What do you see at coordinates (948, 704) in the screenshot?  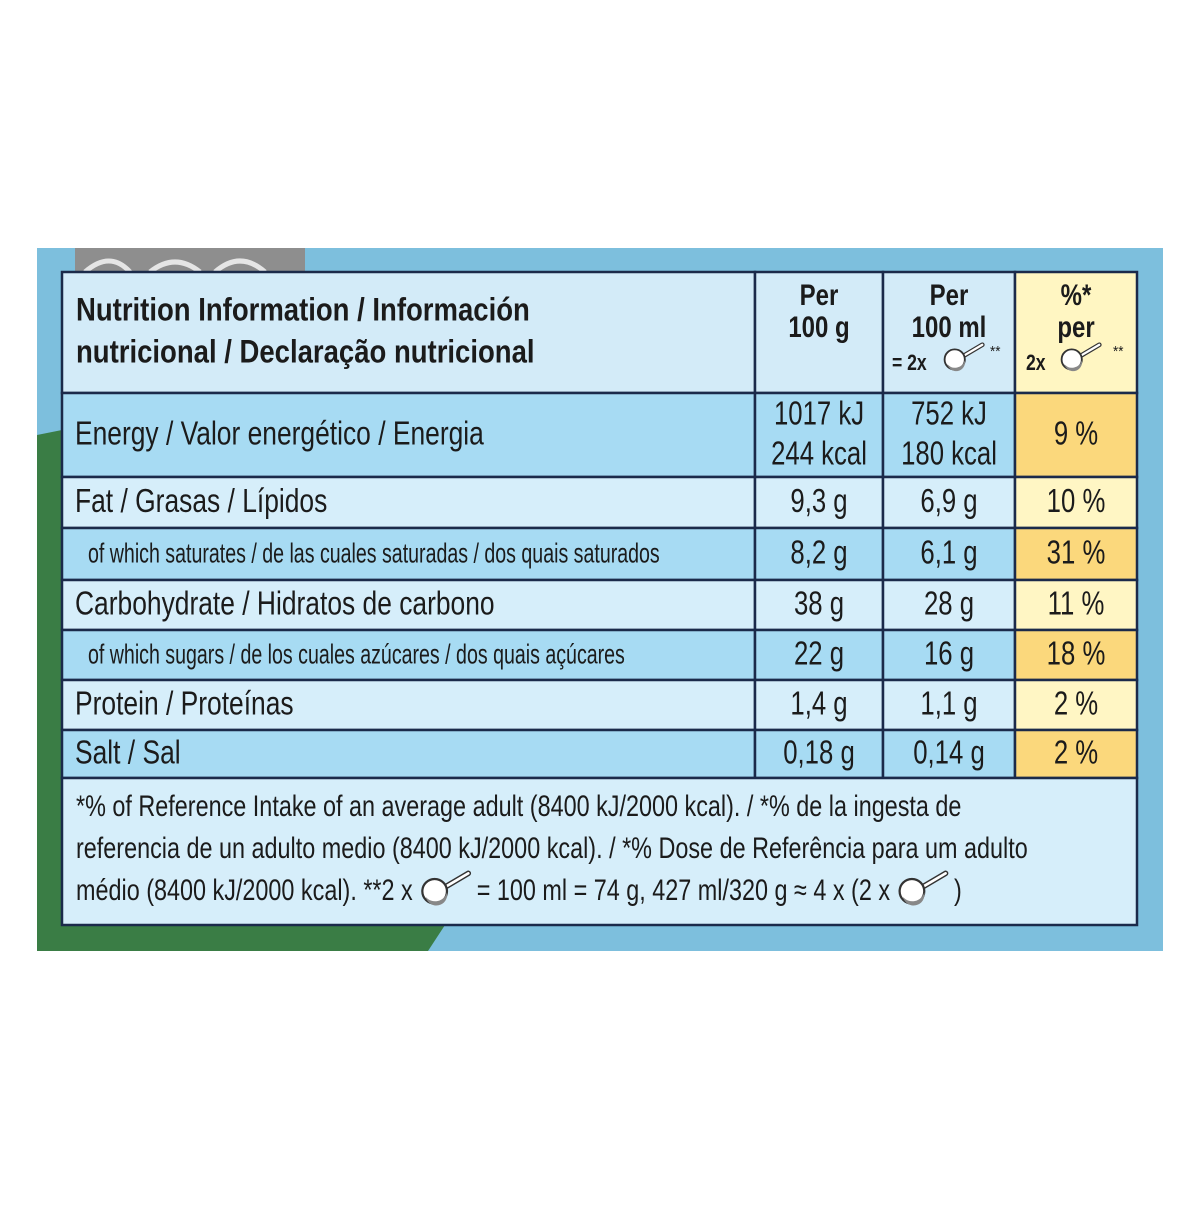 I see `nutrient-value: 1,1 g` at bounding box center [948, 704].